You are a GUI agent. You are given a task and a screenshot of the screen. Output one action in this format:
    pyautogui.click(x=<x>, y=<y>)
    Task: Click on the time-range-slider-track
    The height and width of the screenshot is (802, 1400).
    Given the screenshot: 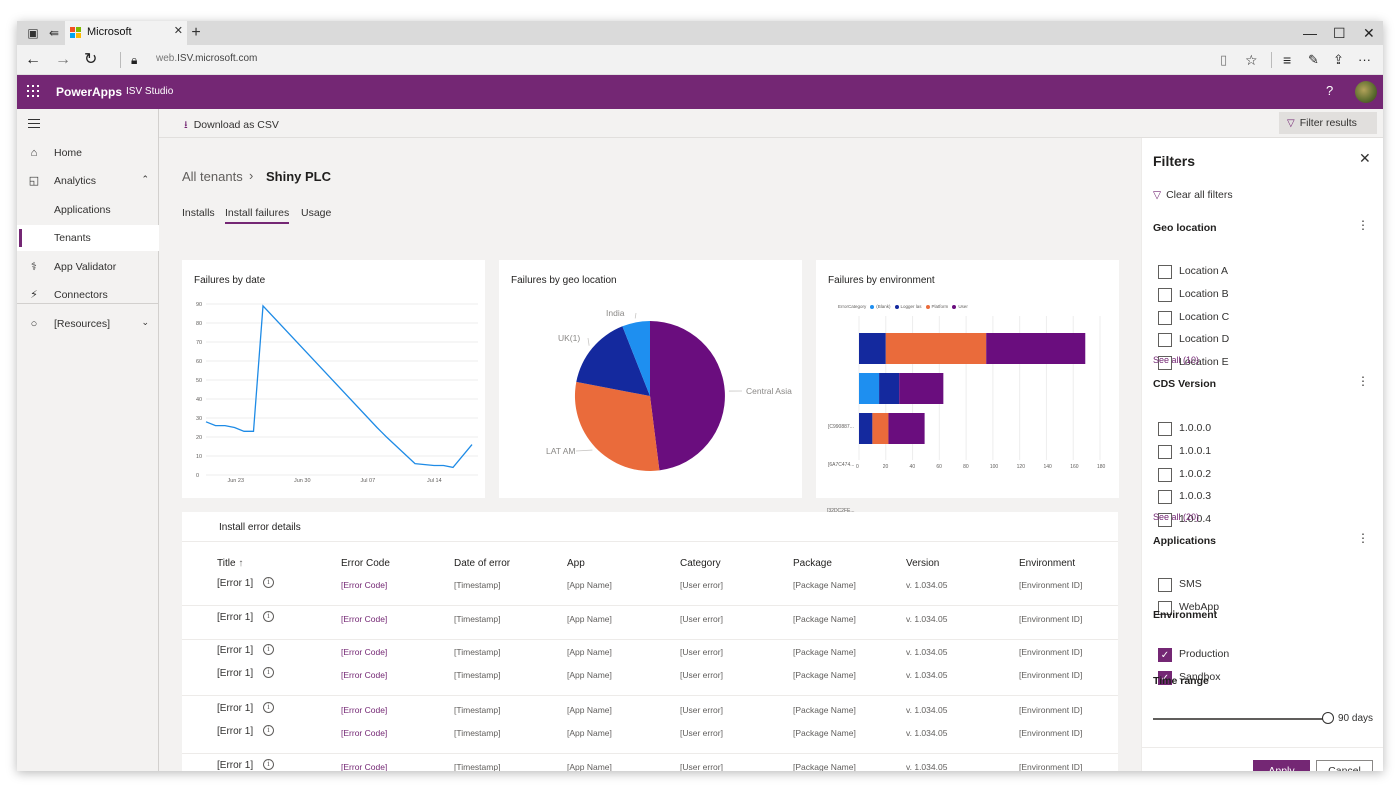 What is the action you would take?
    pyautogui.click(x=1239, y=719)
    